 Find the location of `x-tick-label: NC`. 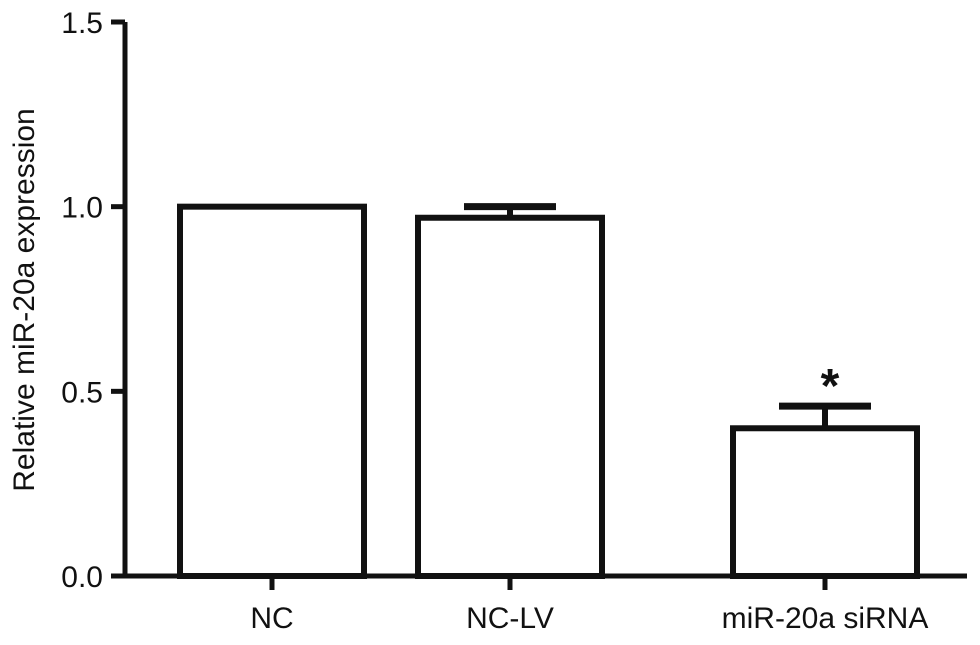

x-tick-label: NC is located at coordinates (271, 618).